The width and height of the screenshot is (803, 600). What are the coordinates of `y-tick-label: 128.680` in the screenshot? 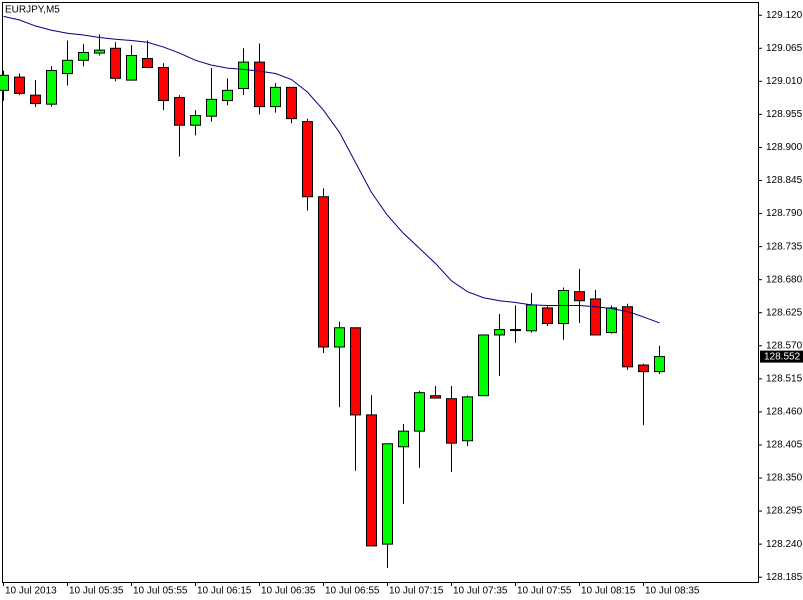 It's located at (784, 279).